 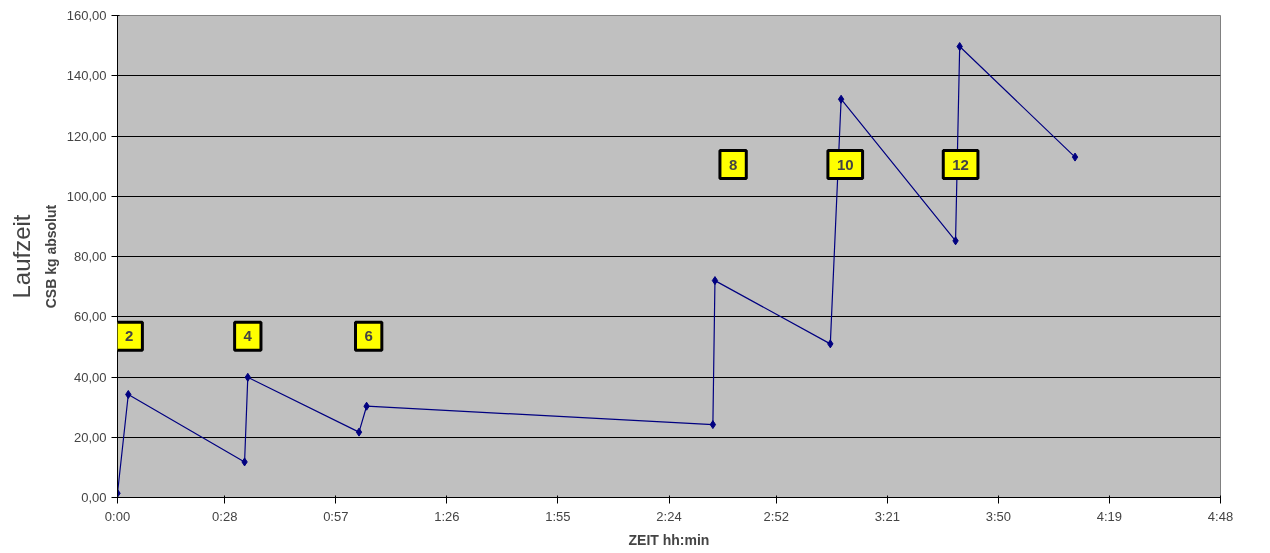 I want to click on x-tick-label: 0:00, so click(x=117, y=516).